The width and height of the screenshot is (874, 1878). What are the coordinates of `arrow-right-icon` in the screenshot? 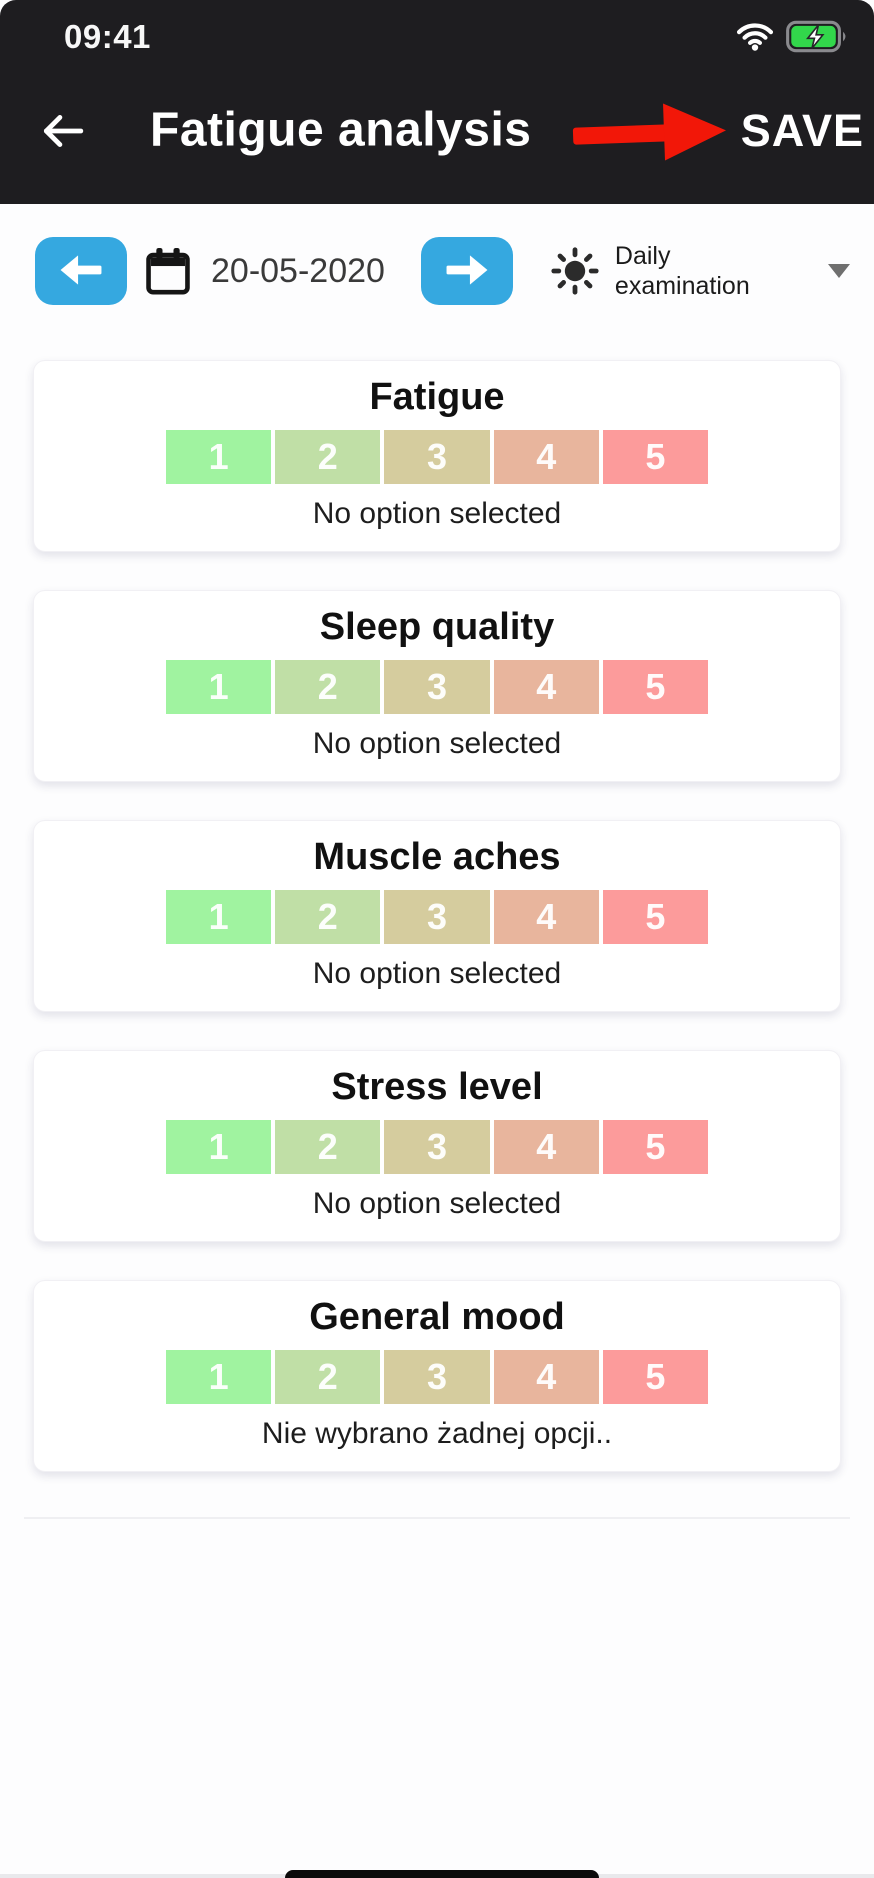 It's located at (467, 271).